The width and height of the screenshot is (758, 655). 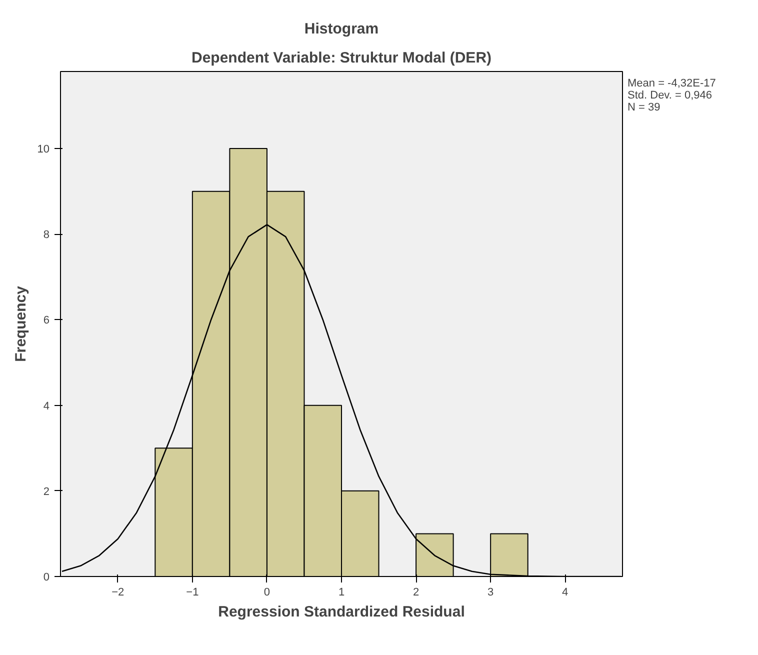 What do you see at coordinates (118, 592) in the screenshot?
I see `x-tick-label: −2` at bounding box center [118, 592].